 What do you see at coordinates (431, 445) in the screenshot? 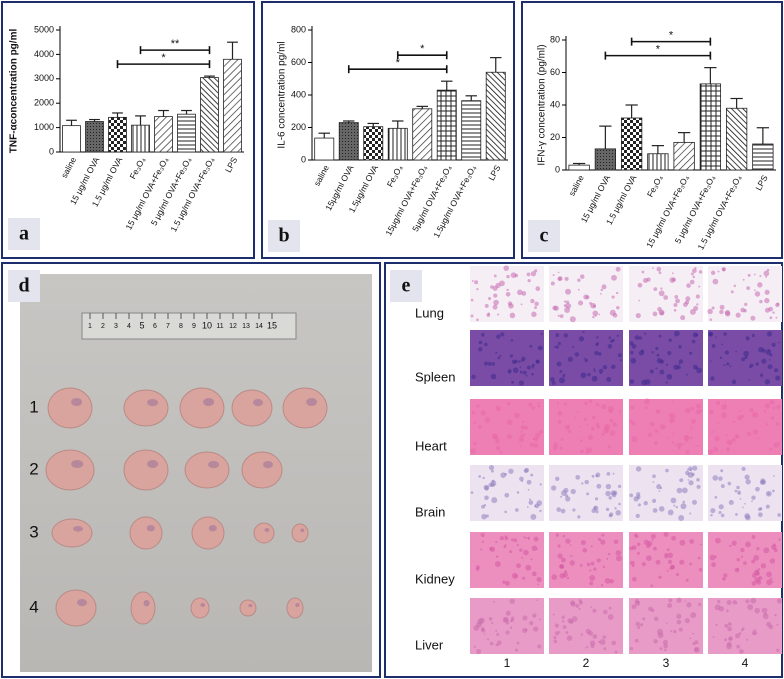
I see `tissue-label: Heart` at bounding box center [431, 445].